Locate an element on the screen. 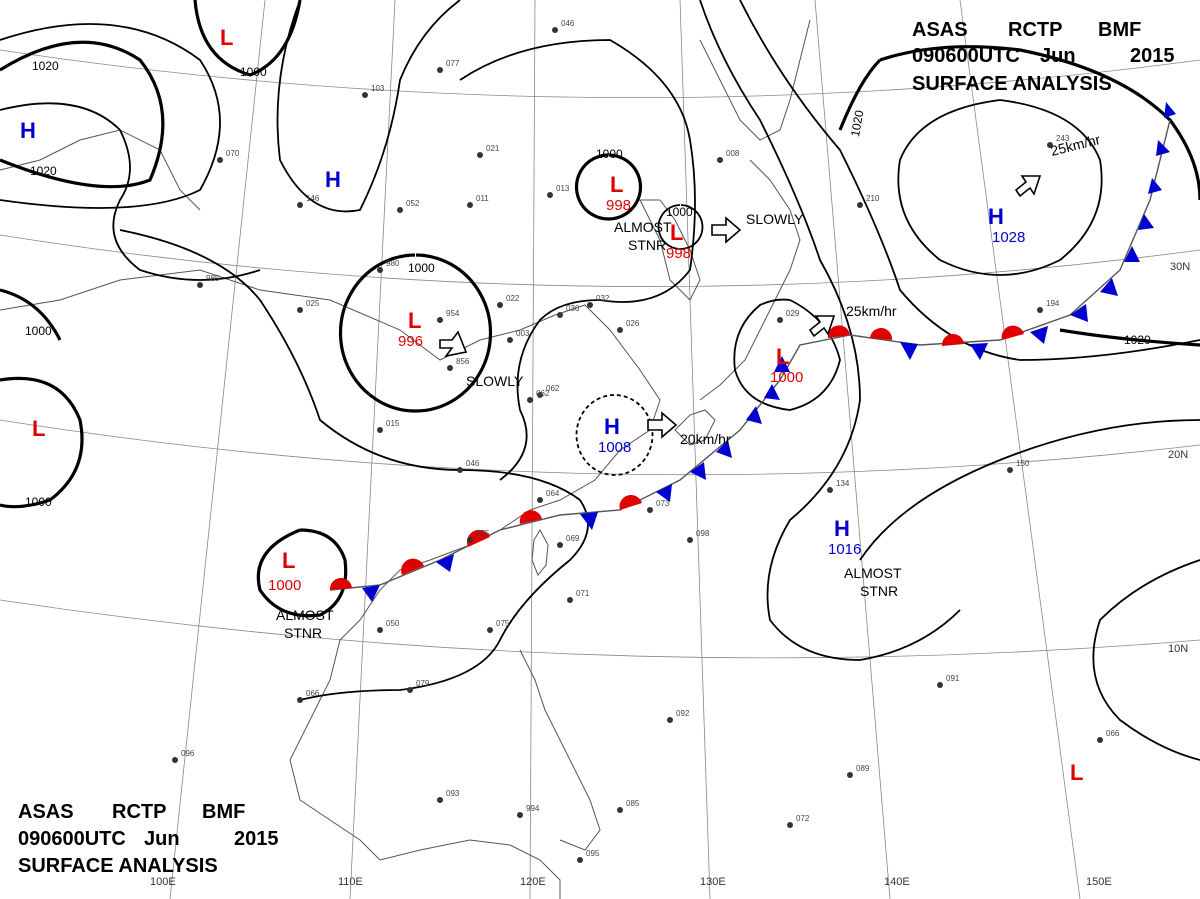 This screenshot has height=899, width=1200. station-pressure-label: 011 is located at coordinates (482, 198).